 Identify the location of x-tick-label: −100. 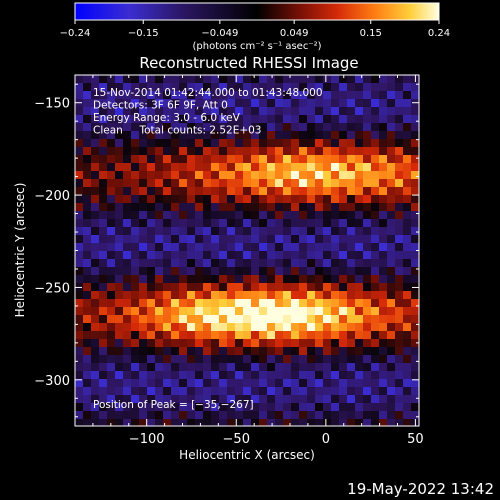
(147, 439).